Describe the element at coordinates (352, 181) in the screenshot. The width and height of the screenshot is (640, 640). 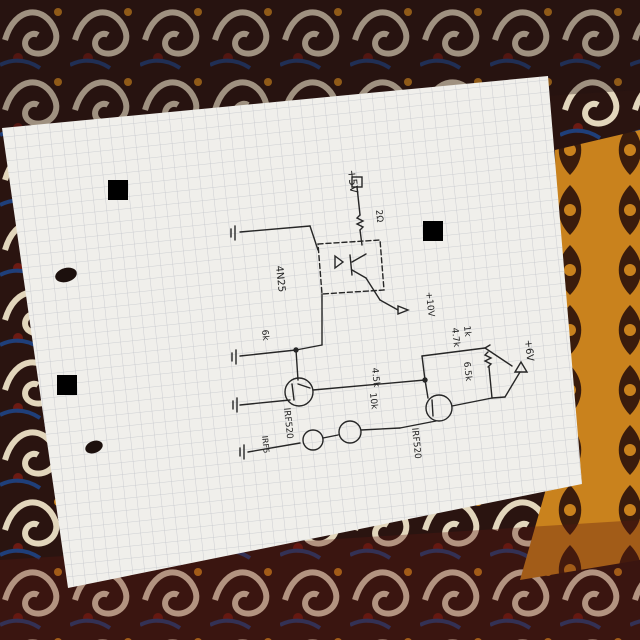
I see `label-supply-top: +5V` at that location.